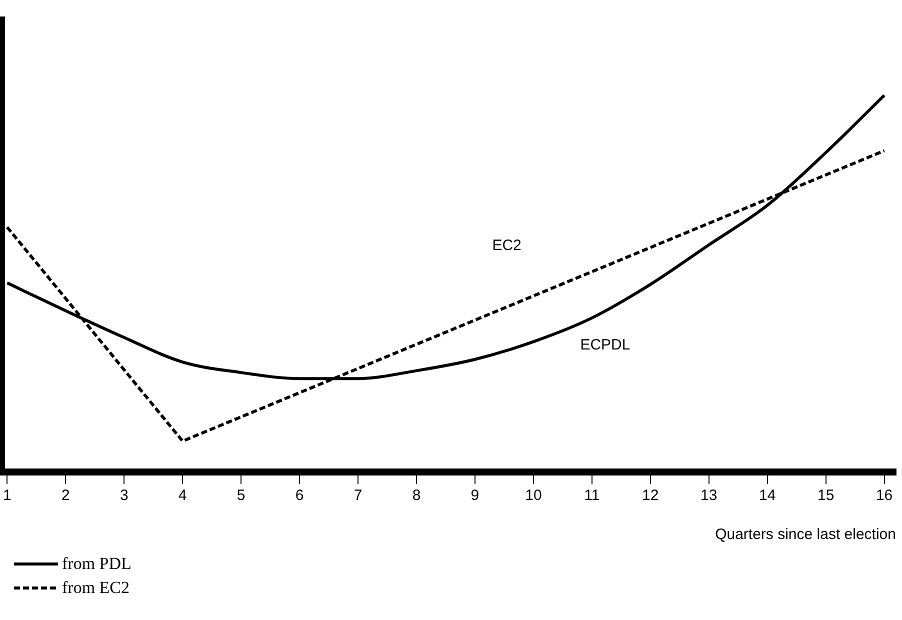 Image resolution: width=902 pixels, height=620 pixels. Describe the element at coordinates (884, 495) in the screenshot. I see `x-tick-label: 16` at that location.